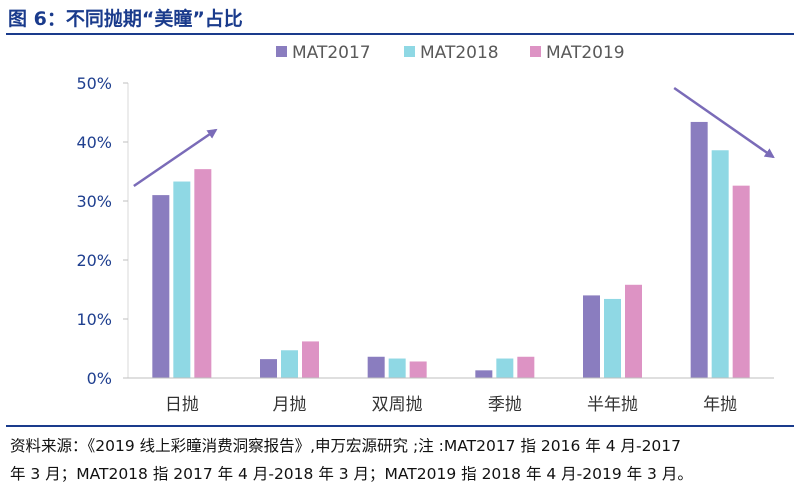  I want to click on trend-arrow-up, so click(175, 158).